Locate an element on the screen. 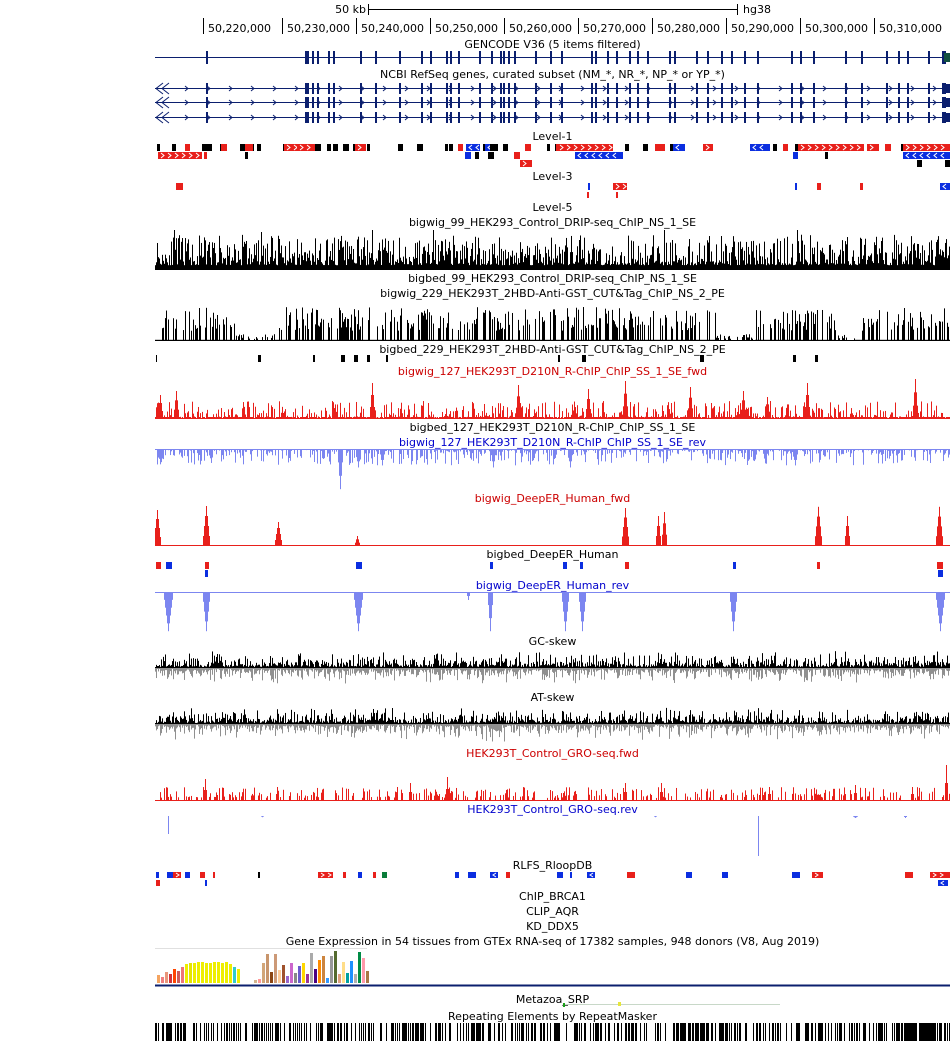  track-label-rlfs: RLFS_RloopDB is located at coordinates (552, 865).